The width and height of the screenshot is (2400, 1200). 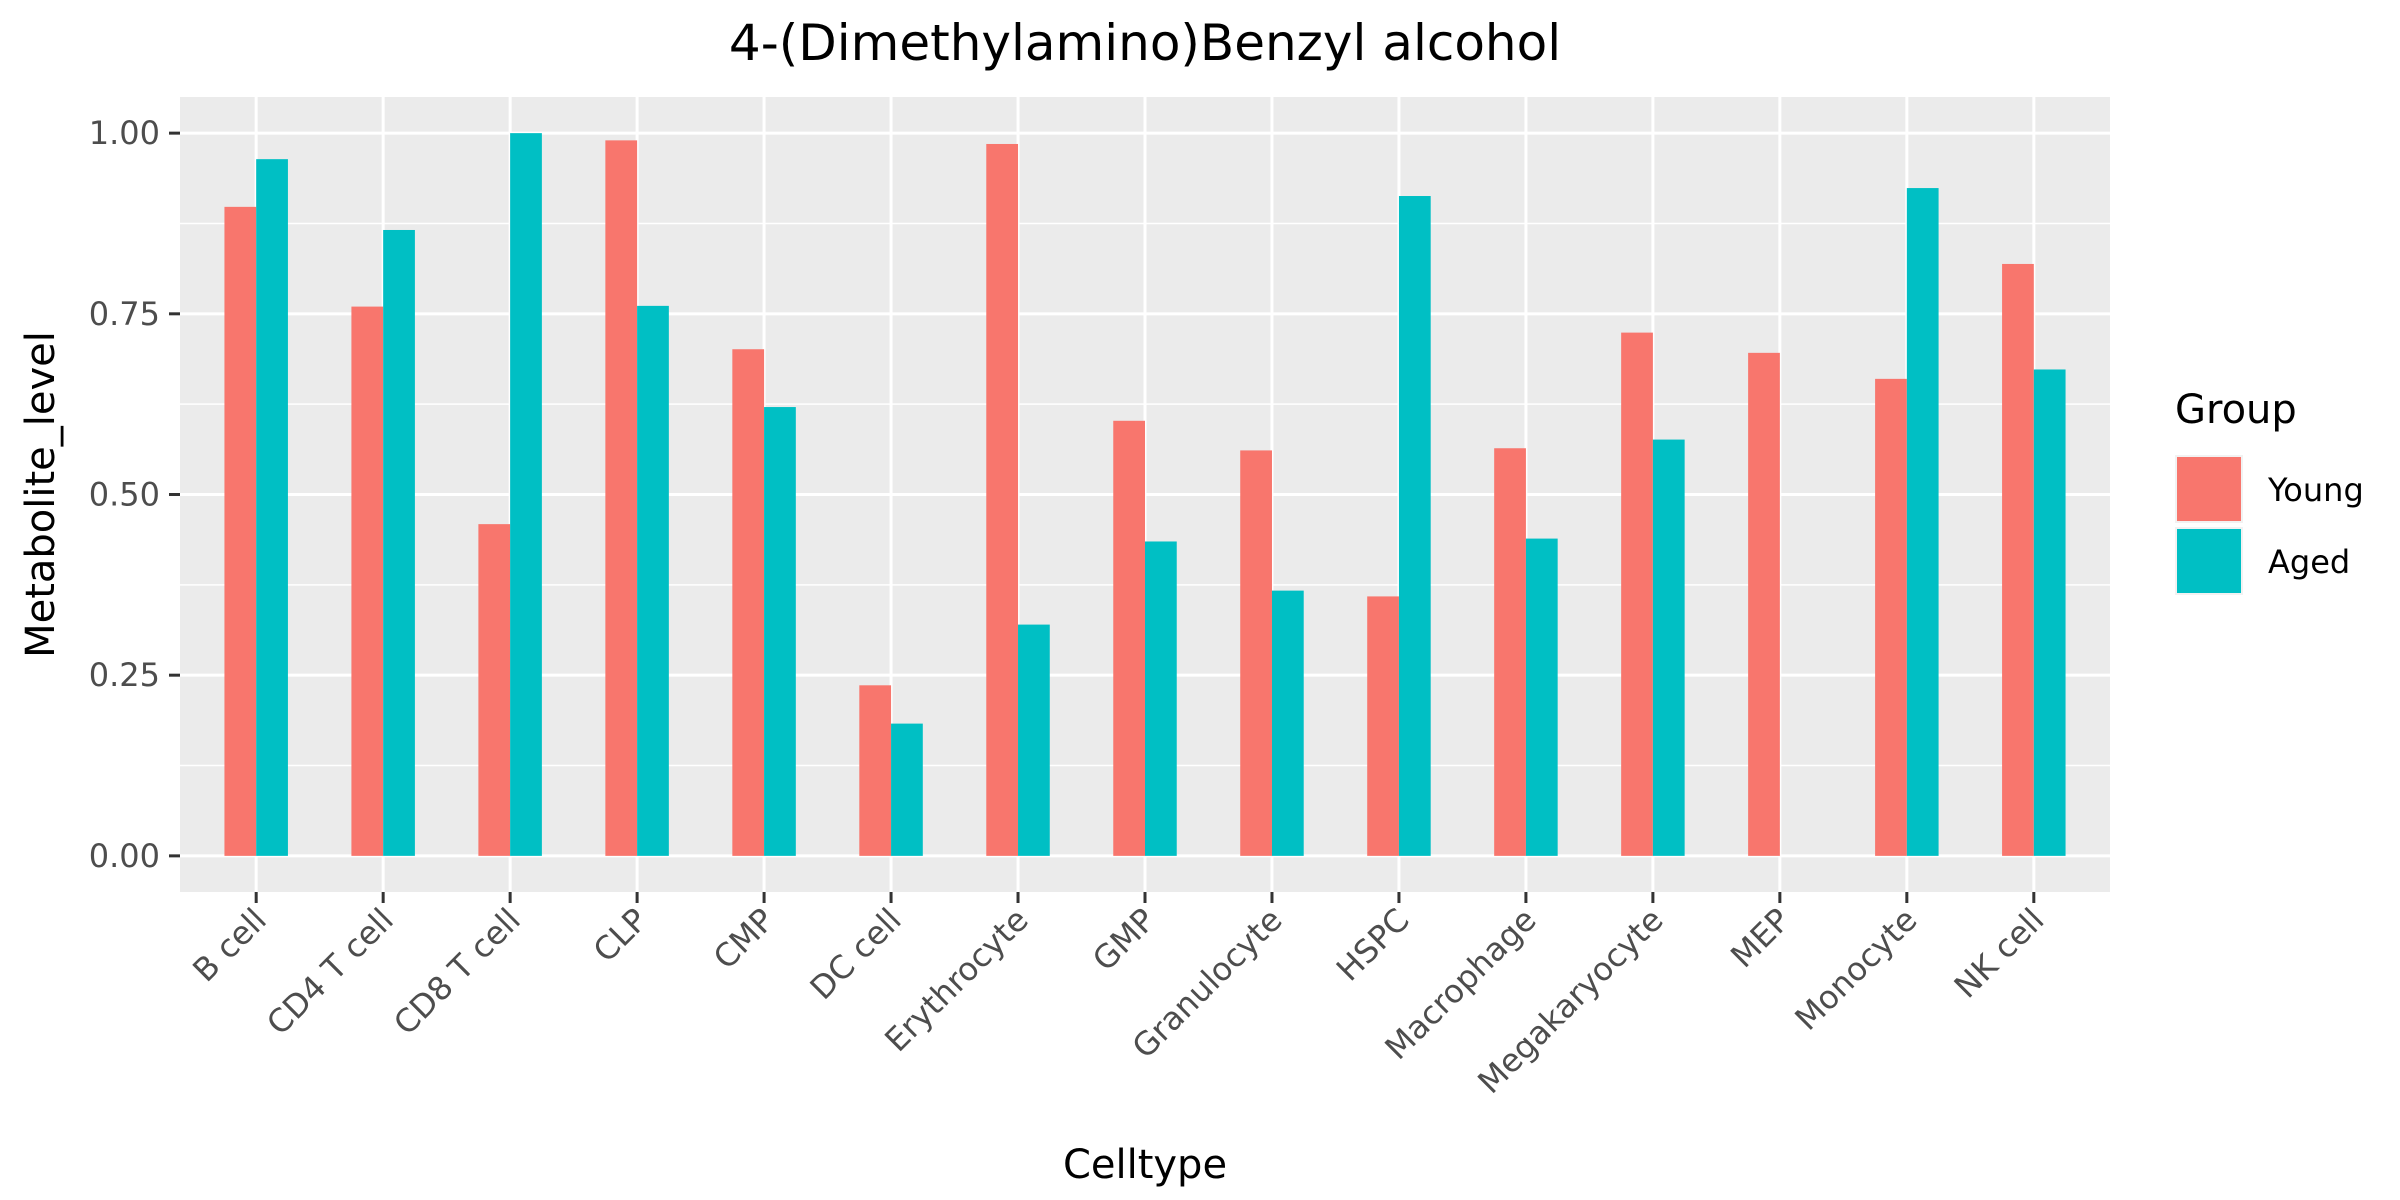 What do you see at coordinates (272, 507) in the screenshot?
I see `bar-aged-b-cell` at bounding box center [272, 507].